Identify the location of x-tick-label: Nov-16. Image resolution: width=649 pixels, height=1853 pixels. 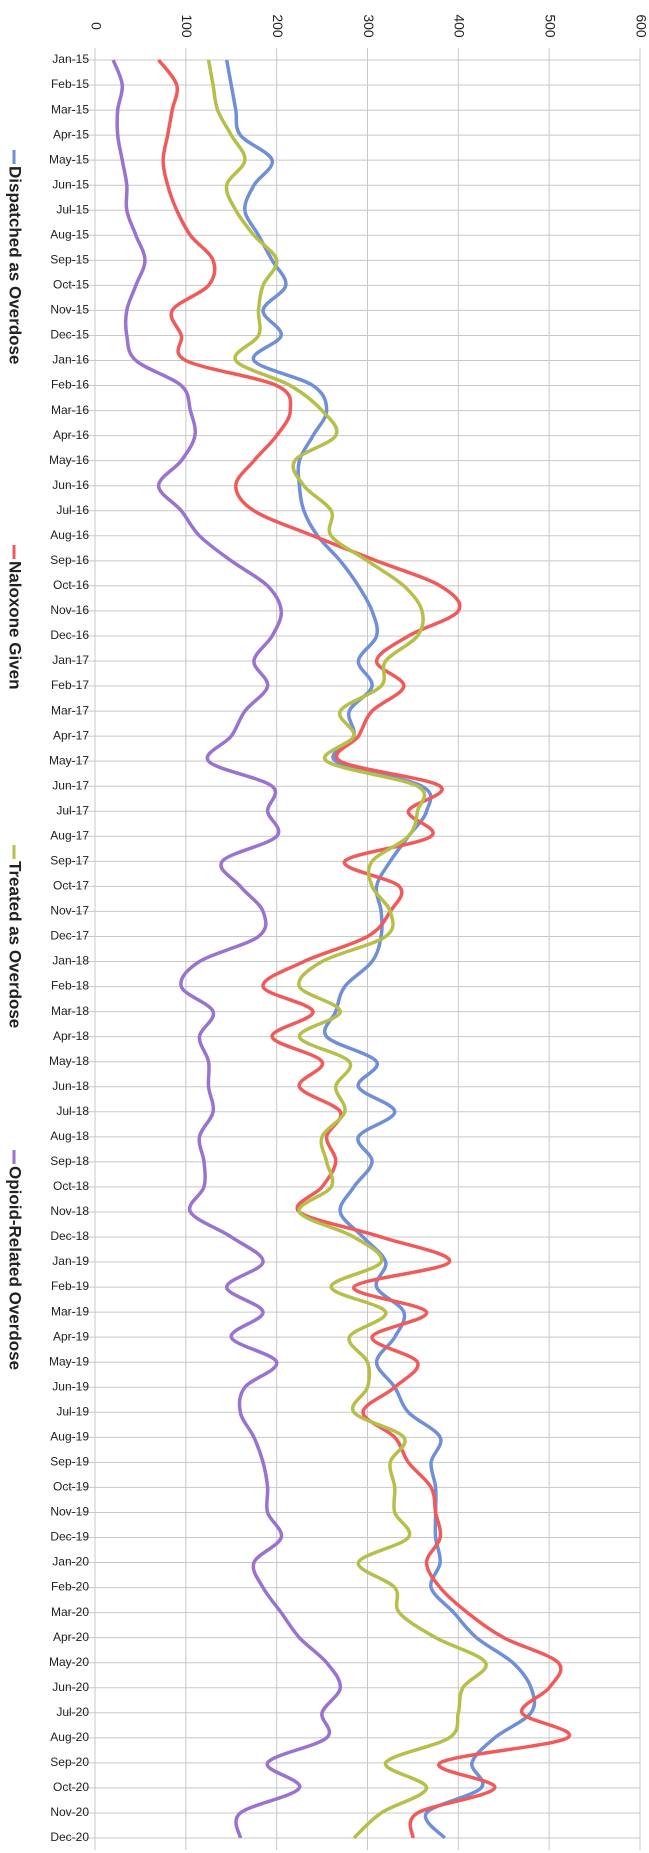
(69, 610).